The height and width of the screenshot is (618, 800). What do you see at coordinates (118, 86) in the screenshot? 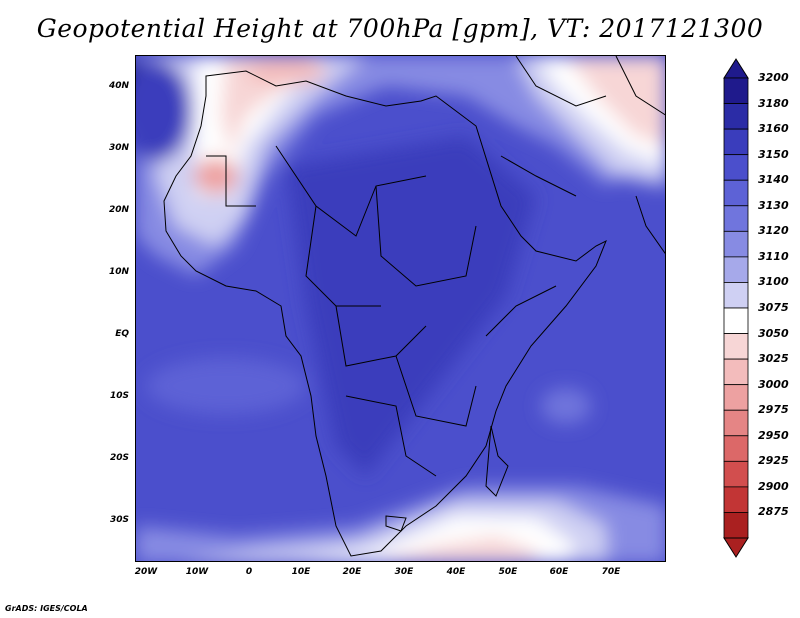
I see `lat-label-40n: 40N` at bounding box center [118, 86].